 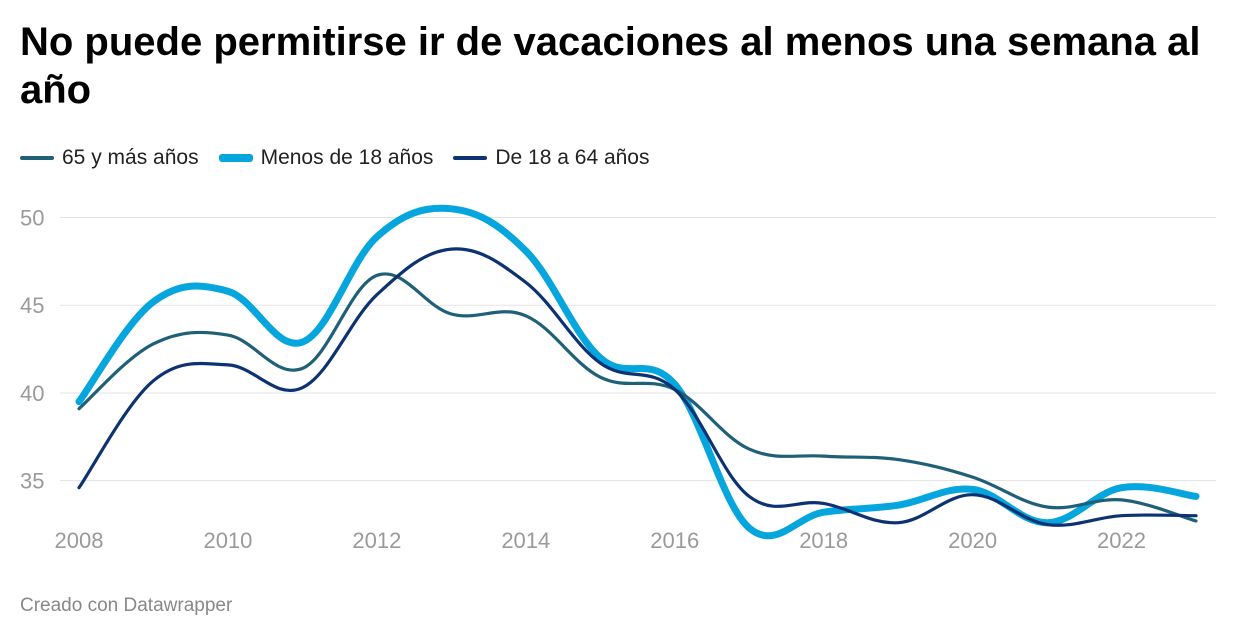 I want to click on x-tick-label-2022: 2022, so click(x=1121, y=540).